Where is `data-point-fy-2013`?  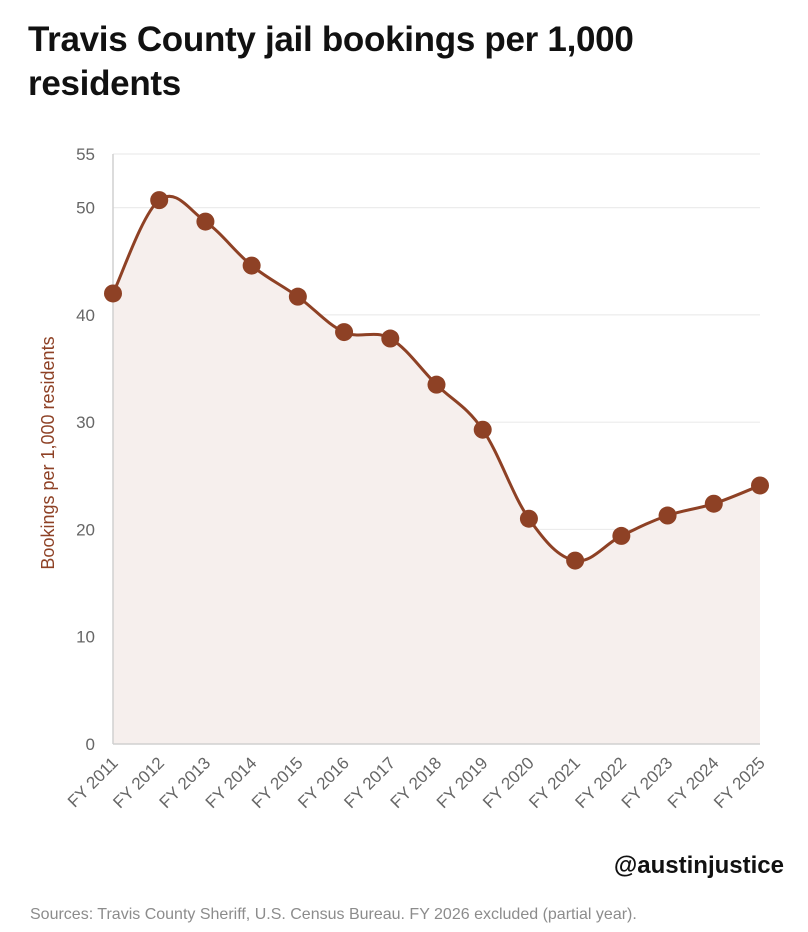
data-point-fy-2013 is located at coordinates (205, 221).